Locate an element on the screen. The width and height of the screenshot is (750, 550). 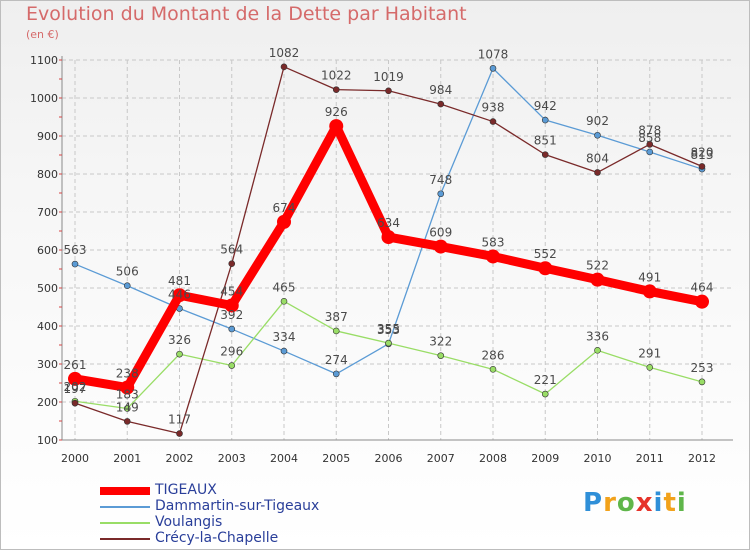
data-label: 253 is located at coordinates (702, 368).